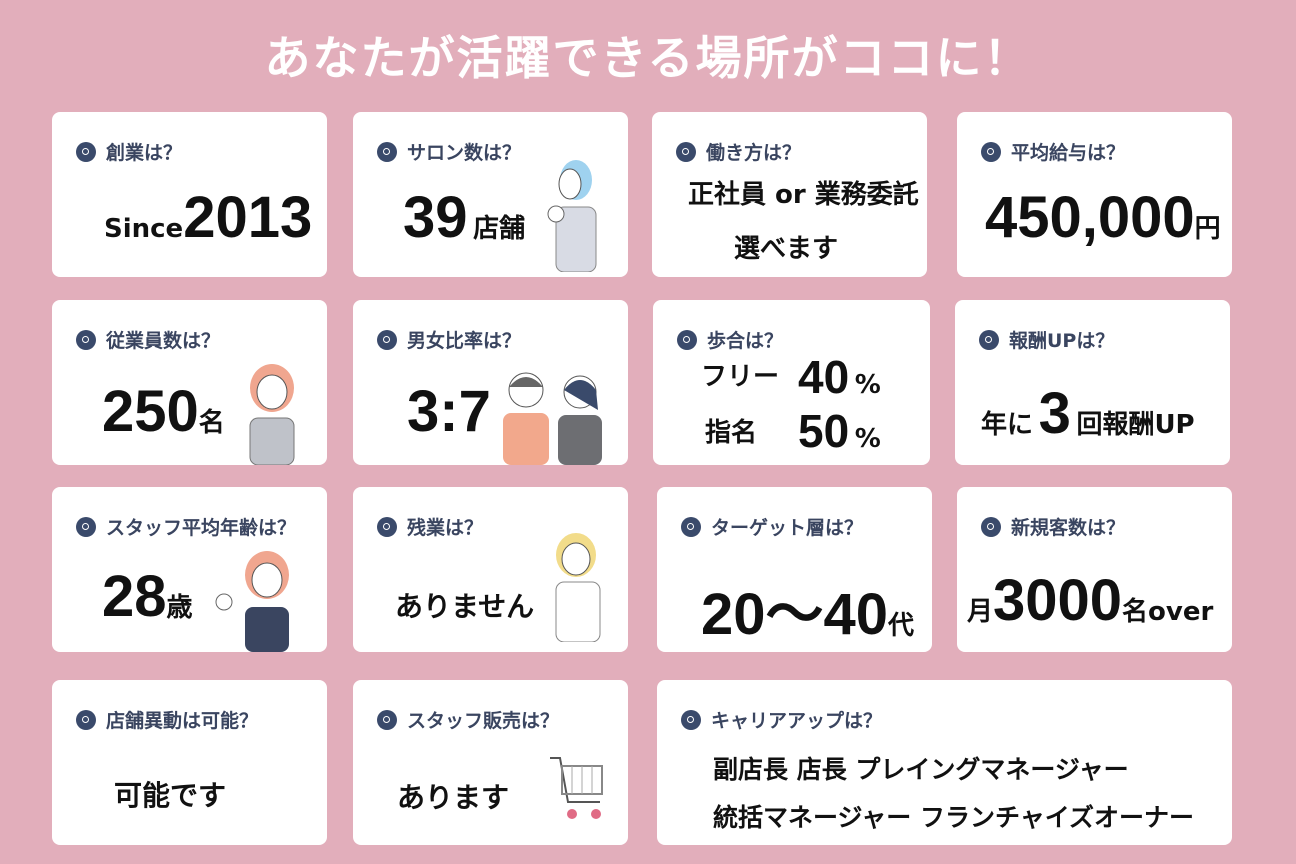 This screenshot has height=864, width=1296. What do you see at coordinates (921, 769) in the screenshot?
I see `career-line-1: 副店長 店長 プレイングマネージャー` at bounding box center [921, 769].